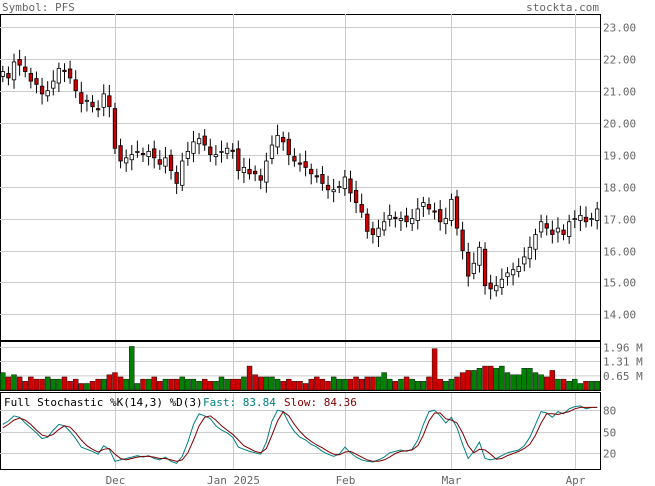 Image resolution: width=655 pixels, height=486 pixels. I want to click on symbol-label: Symbol: PFS, so click(38, 7).